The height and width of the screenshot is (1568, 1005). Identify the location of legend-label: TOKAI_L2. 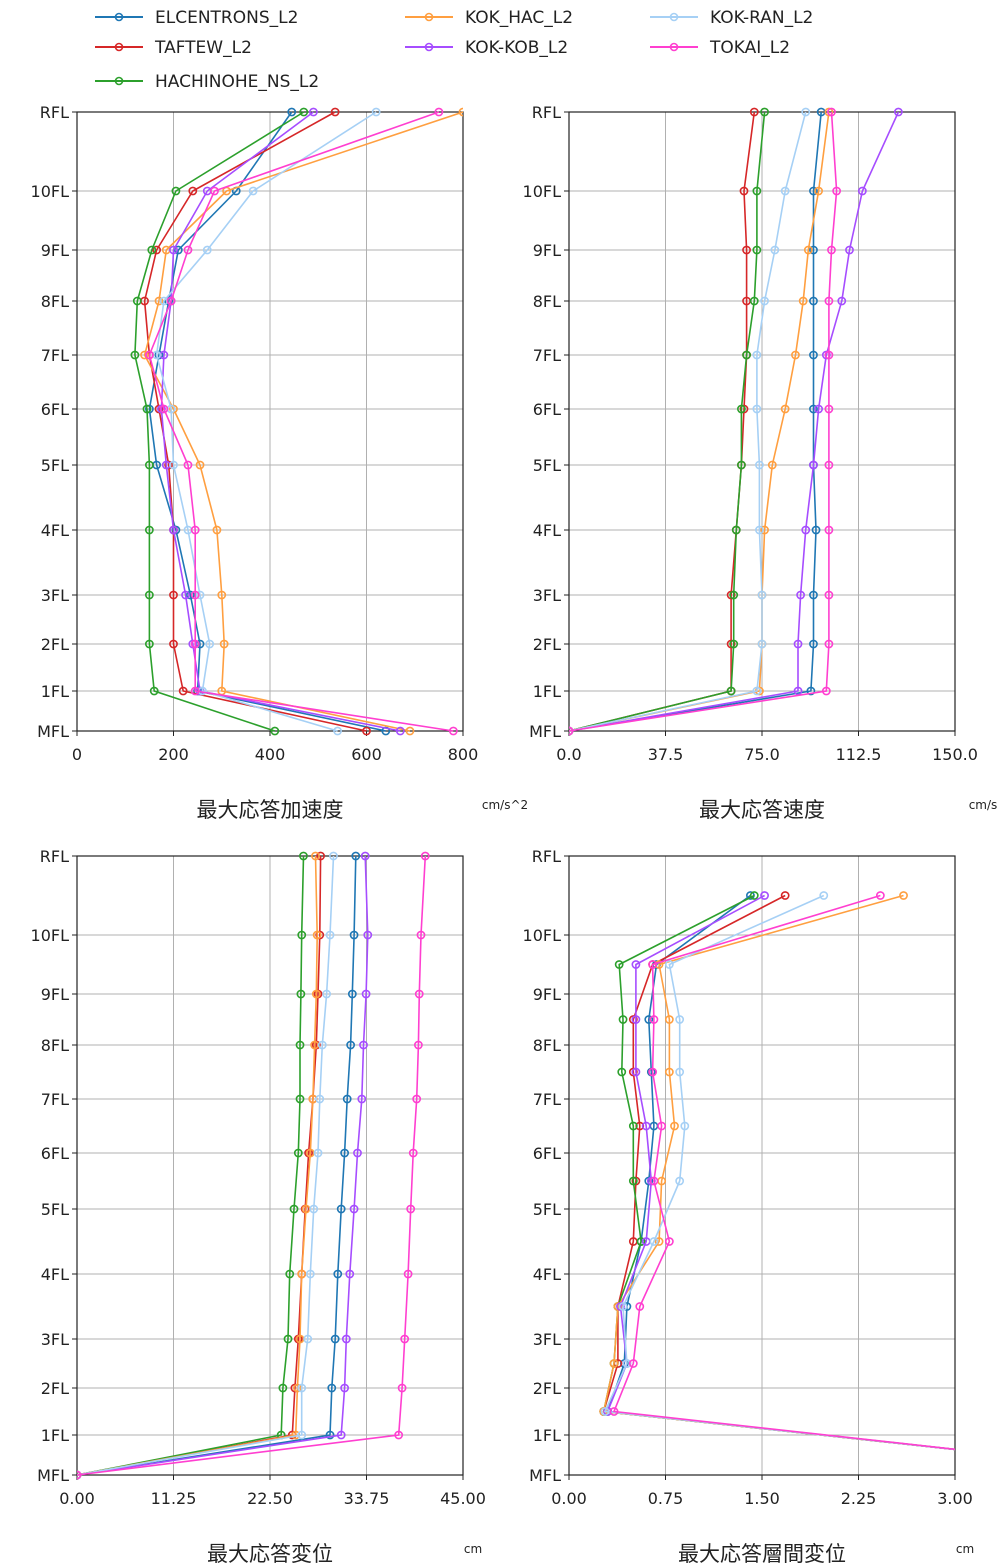
(749, 48).